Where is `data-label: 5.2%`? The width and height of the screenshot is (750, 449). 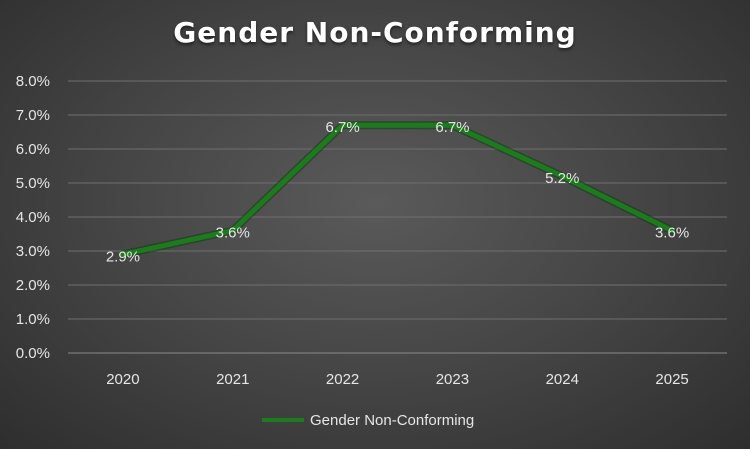
data-label: 5.2% is located at coordinates (562, 178).